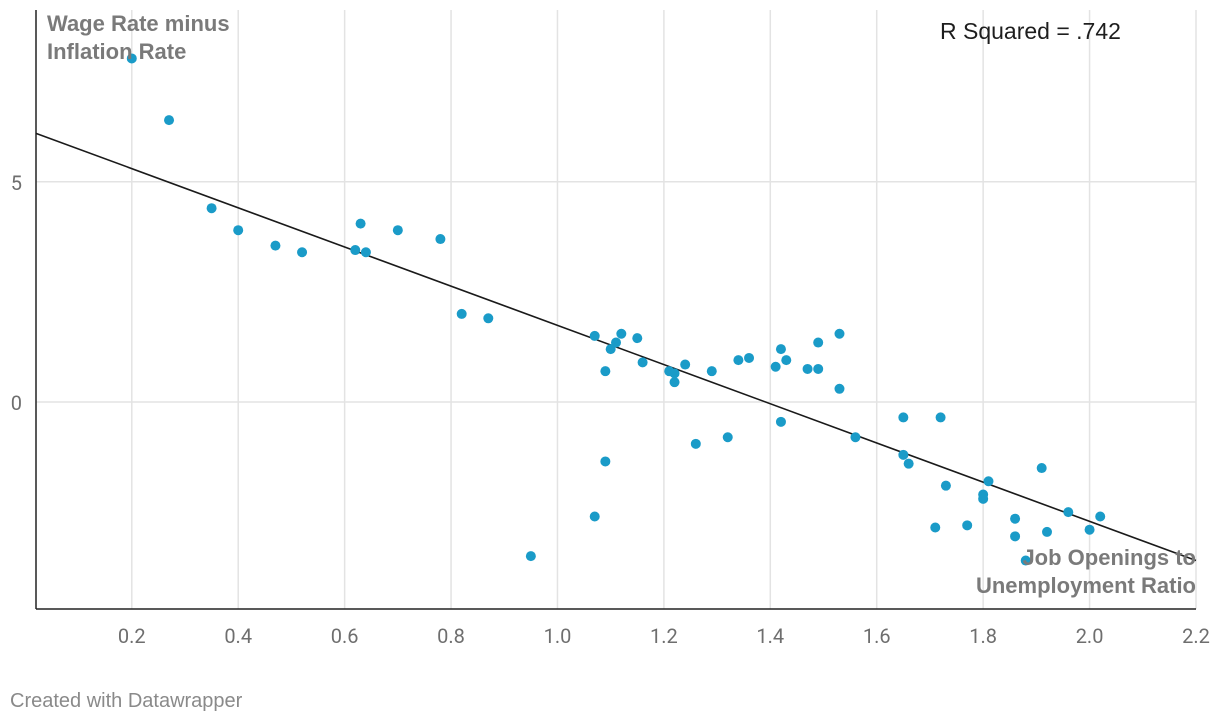 The height and width of the screenshot is (726, 1220). I want to click on r-squared-annotation: R Squared = .742, so click(1030, 31).